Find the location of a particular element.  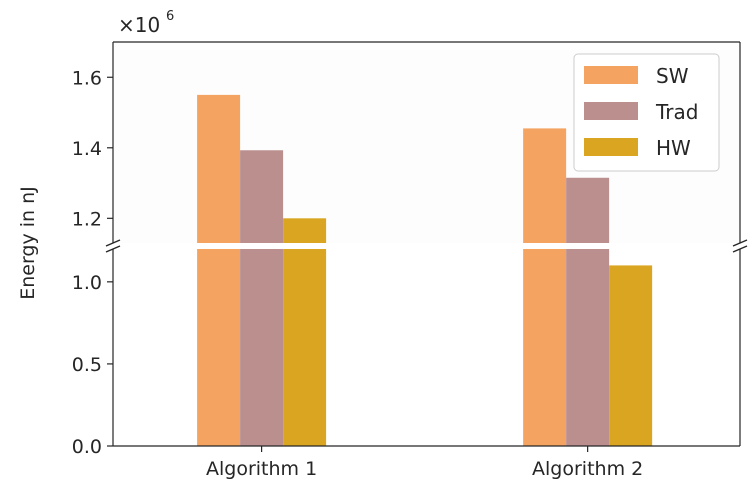

legend-label-hw: HW is located at coordinates (673, 148).